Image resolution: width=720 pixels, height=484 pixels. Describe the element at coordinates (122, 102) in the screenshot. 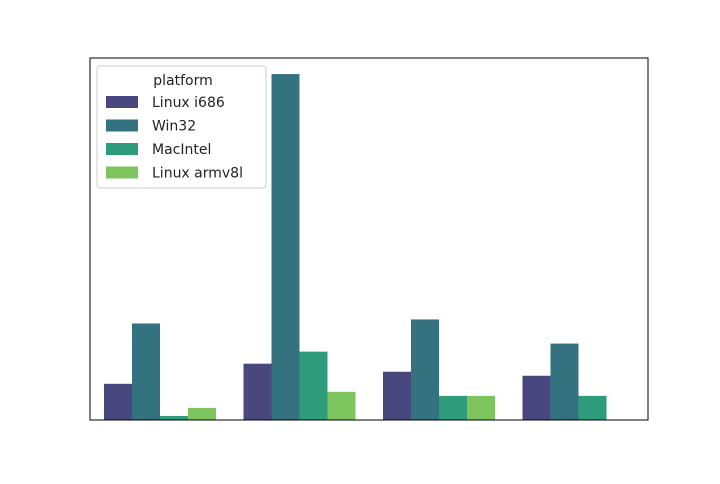

I see `legend-swatch-linux-i686` at that location.